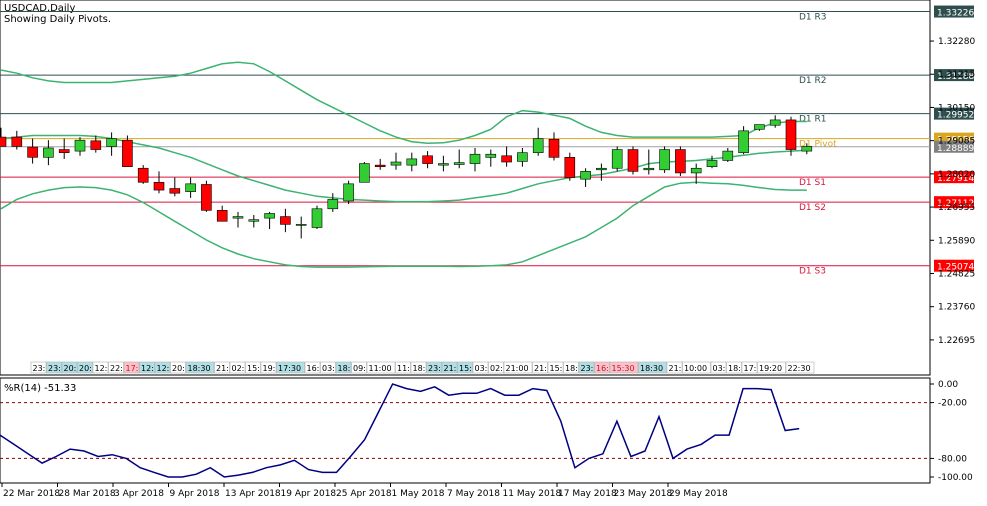  I want to click on date-tick-label: 29 May 2018, so click(698, 494).